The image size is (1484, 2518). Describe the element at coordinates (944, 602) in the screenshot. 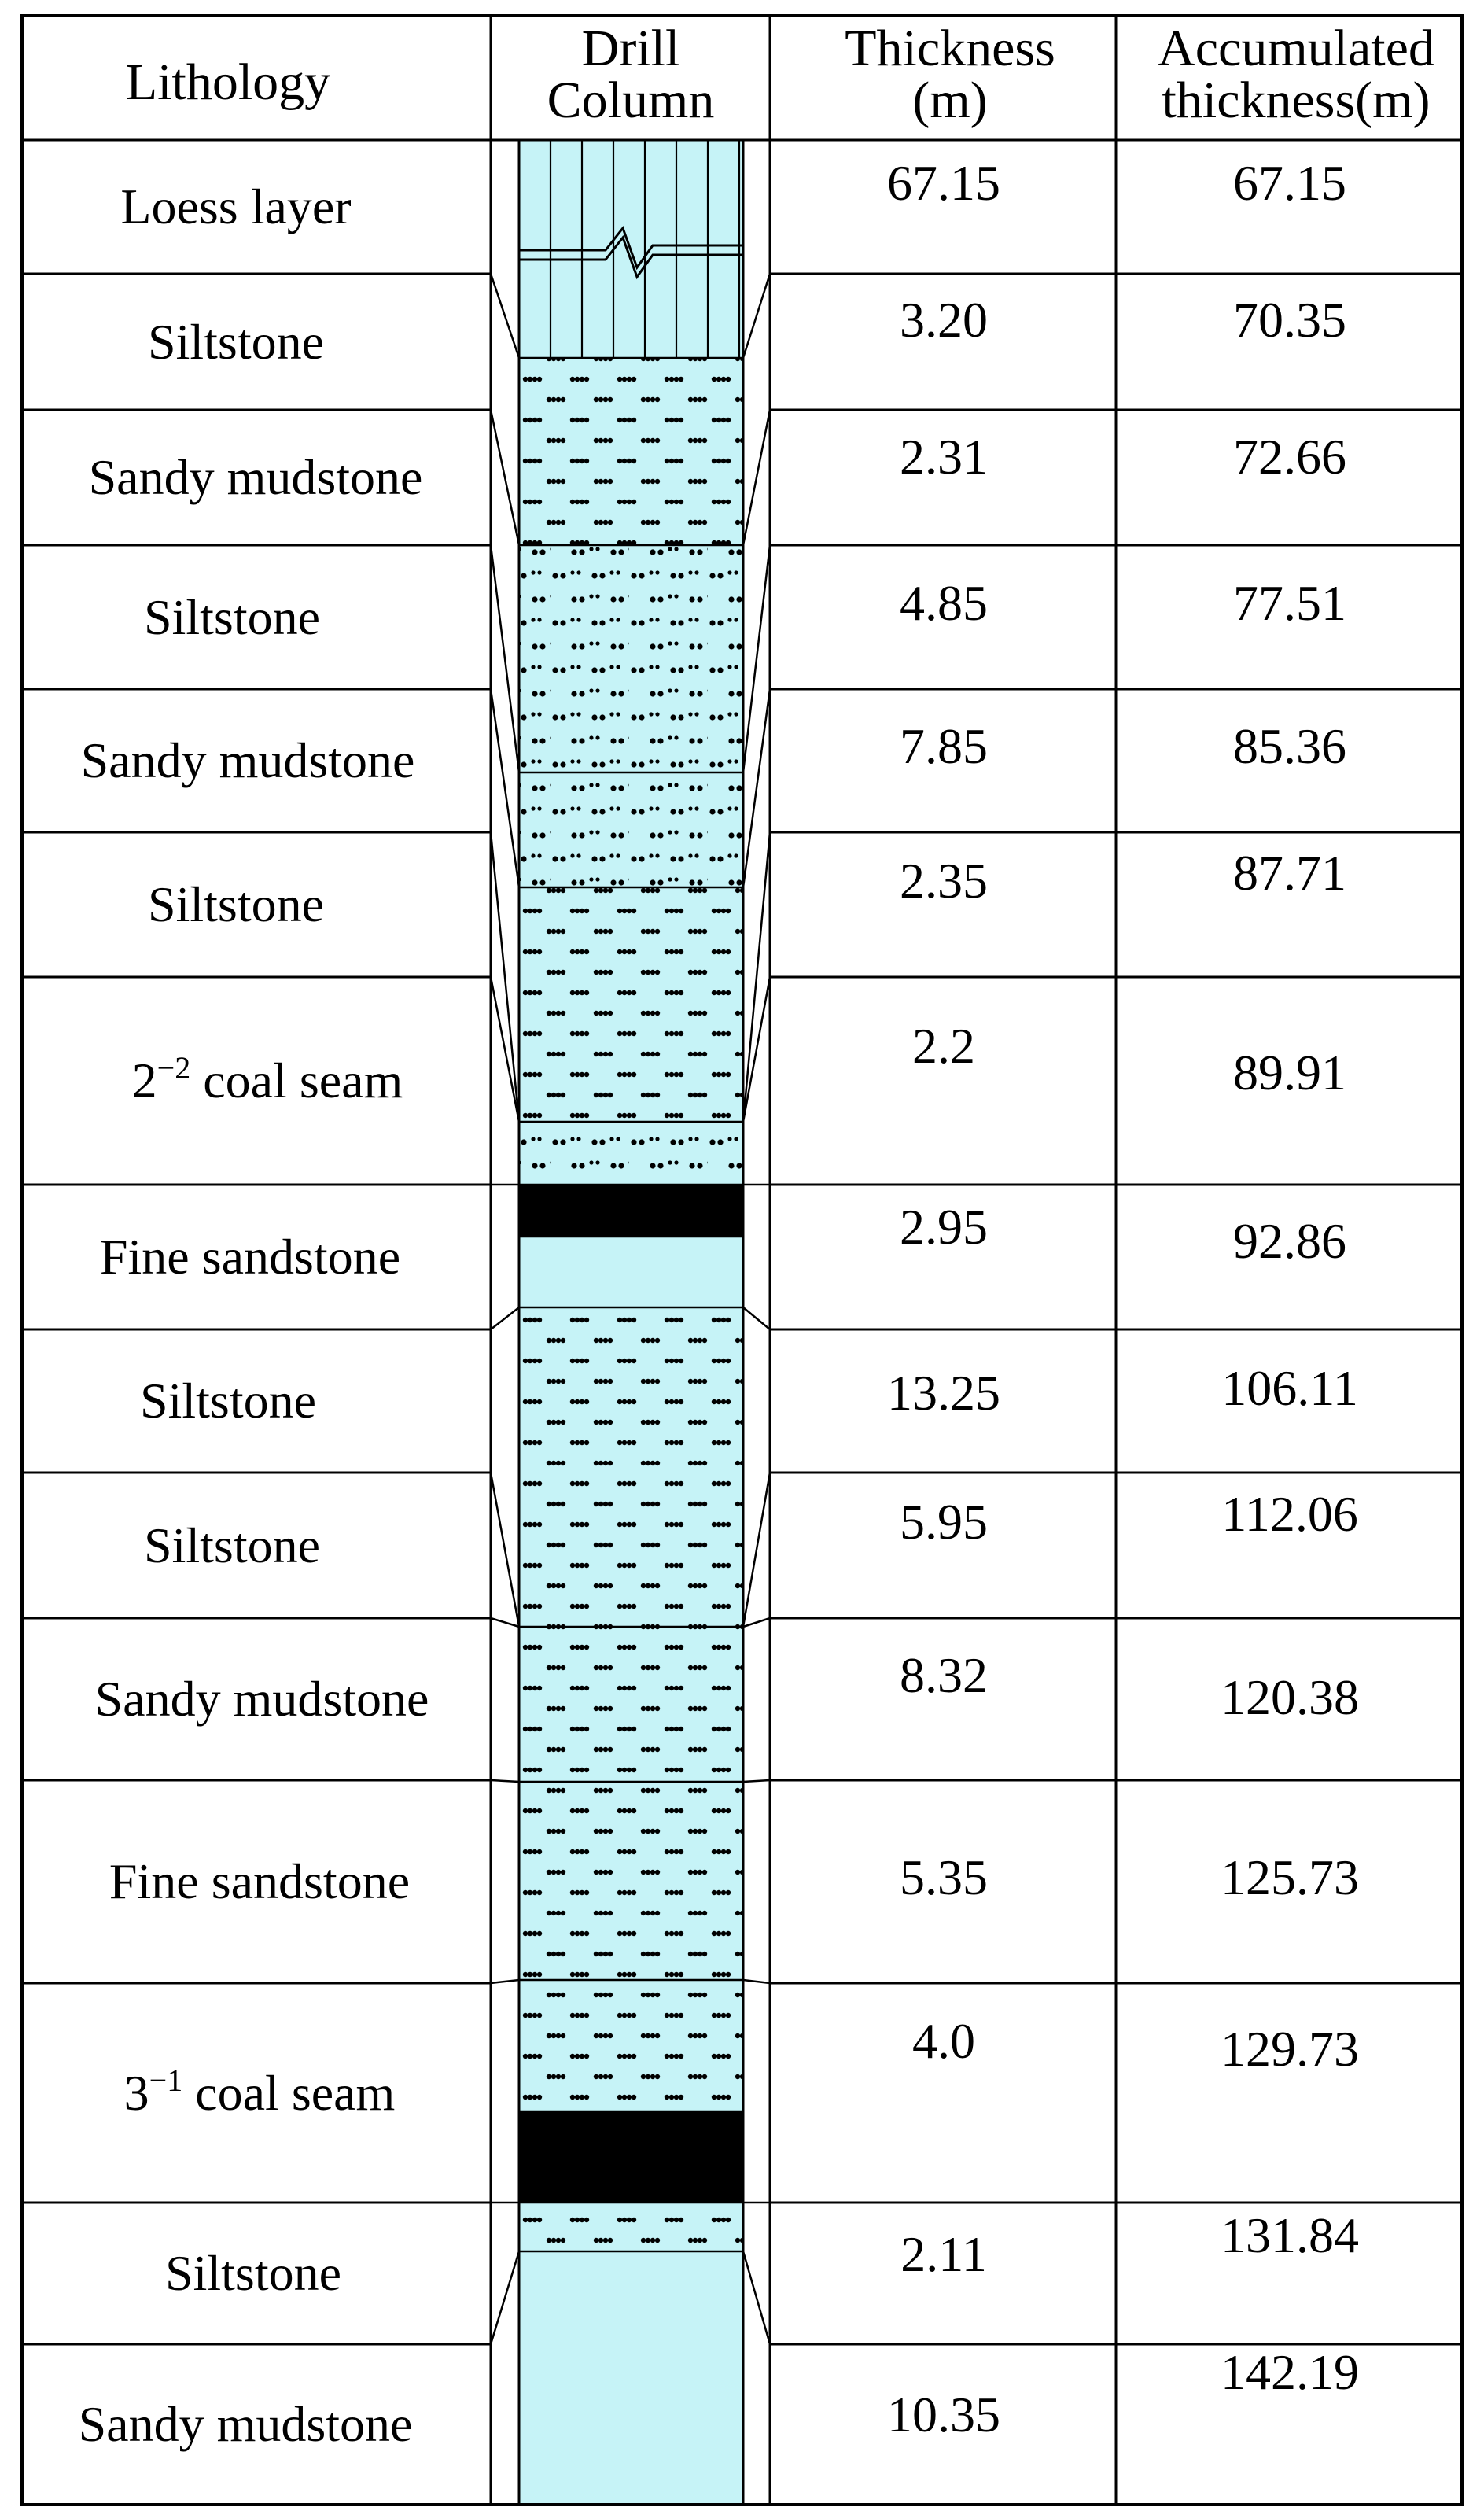

I see `thickness-value: 4.85` at that location.